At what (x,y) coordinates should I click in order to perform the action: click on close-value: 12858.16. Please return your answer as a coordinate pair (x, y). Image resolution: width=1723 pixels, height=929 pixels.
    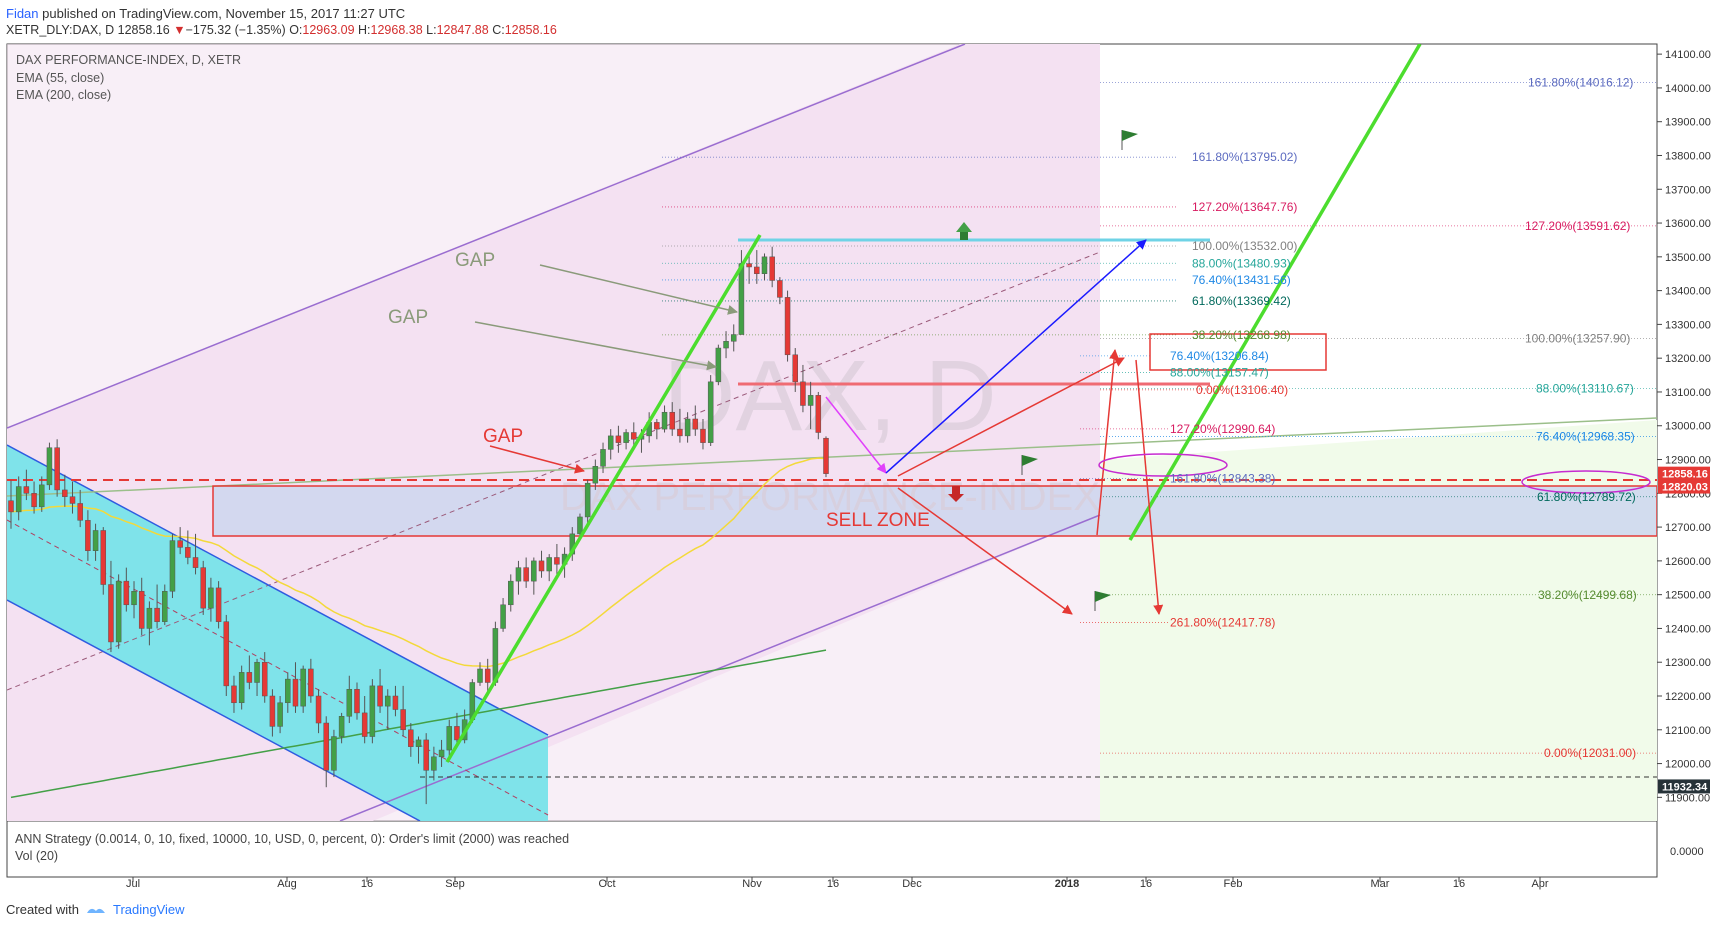
    Looking at the image, I should click on (530, 30).